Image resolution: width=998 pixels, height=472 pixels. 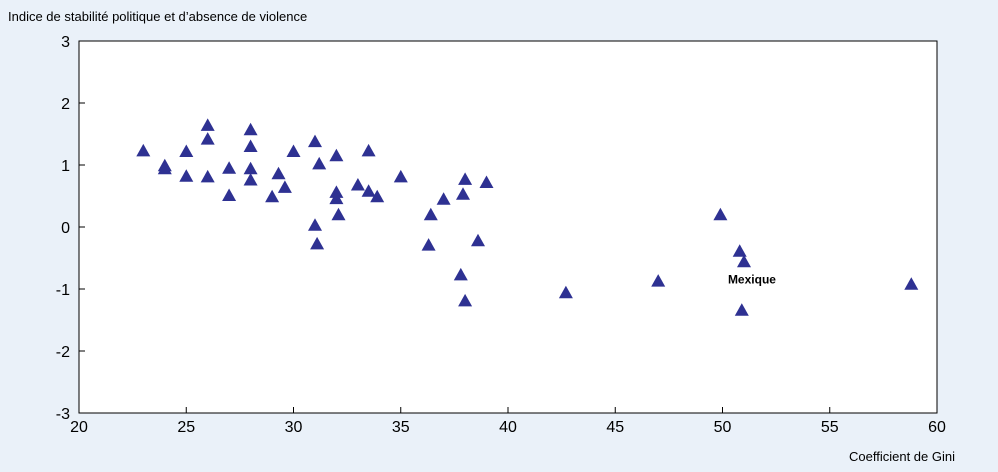 What do you see at coordinates (937, 427) in the screenshot?
I see `x-tick-label: 60` at bounding box center [937, 427].